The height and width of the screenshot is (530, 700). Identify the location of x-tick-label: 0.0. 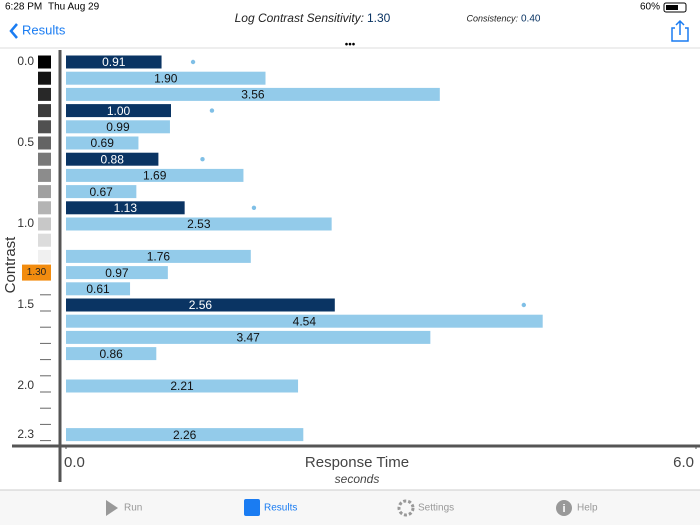
(74, 462).